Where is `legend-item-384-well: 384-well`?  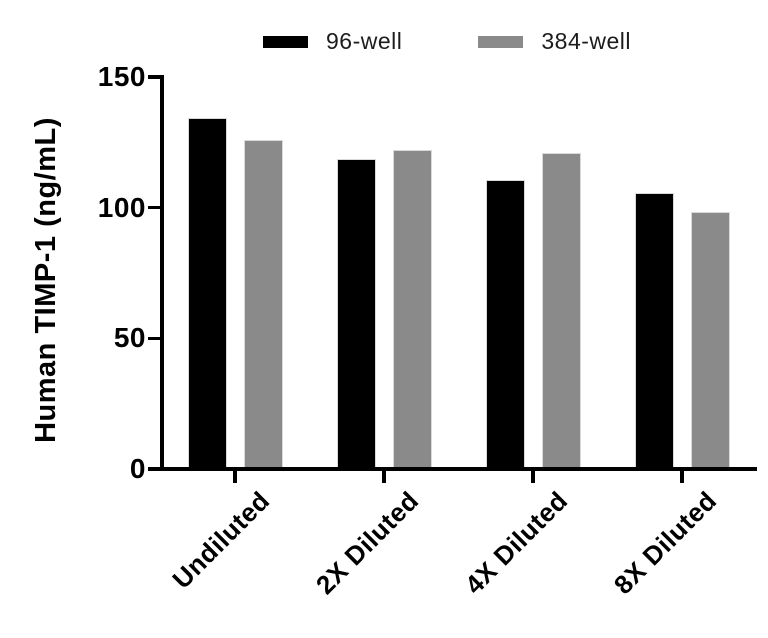 legend-item-384-well: 384-well is located at coordinates (554, 41).